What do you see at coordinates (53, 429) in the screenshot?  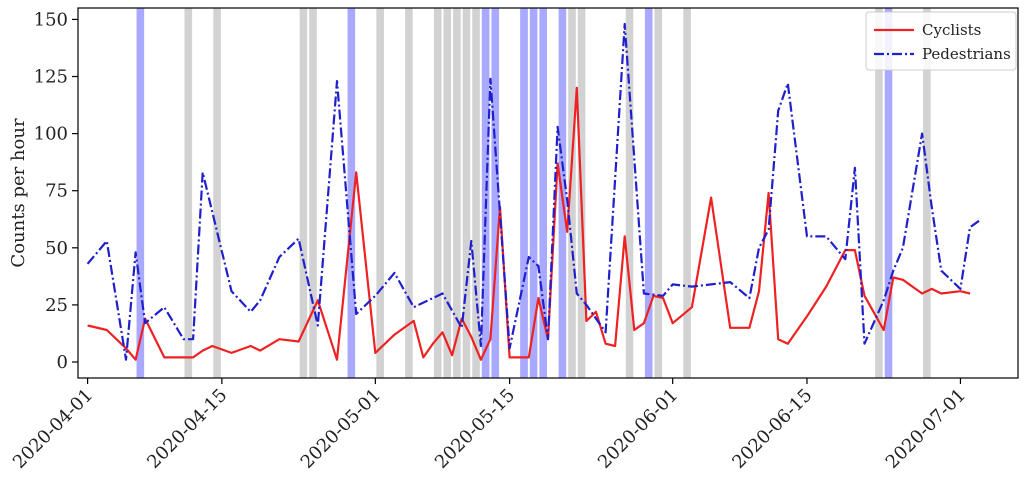 I see `x-tick-label: 2020-04-01` at bounding box center [53, 429].